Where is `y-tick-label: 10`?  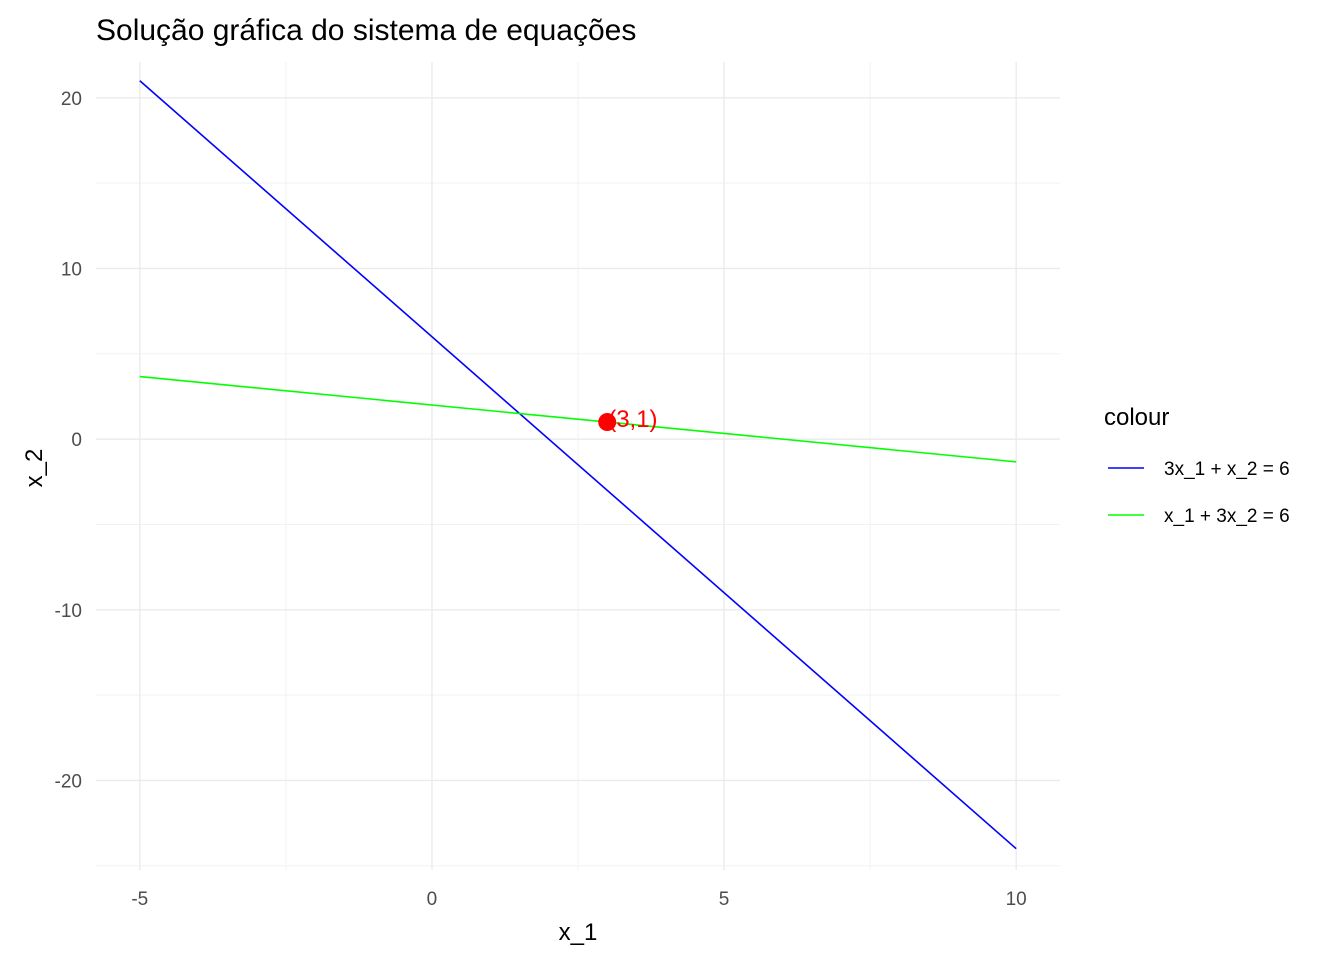 y-tick-label: 10 is located at coordinates (71, 269).